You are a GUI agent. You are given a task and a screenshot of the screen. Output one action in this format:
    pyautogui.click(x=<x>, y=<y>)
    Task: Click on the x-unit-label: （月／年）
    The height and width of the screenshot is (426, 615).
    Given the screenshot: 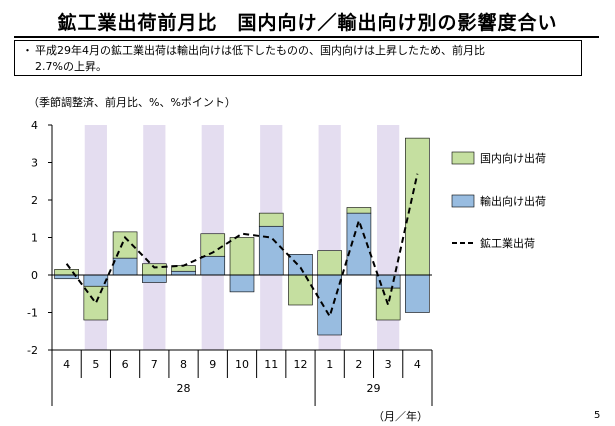 What is the action you would take?
    pyautogui.click(x=400, y=416)
    